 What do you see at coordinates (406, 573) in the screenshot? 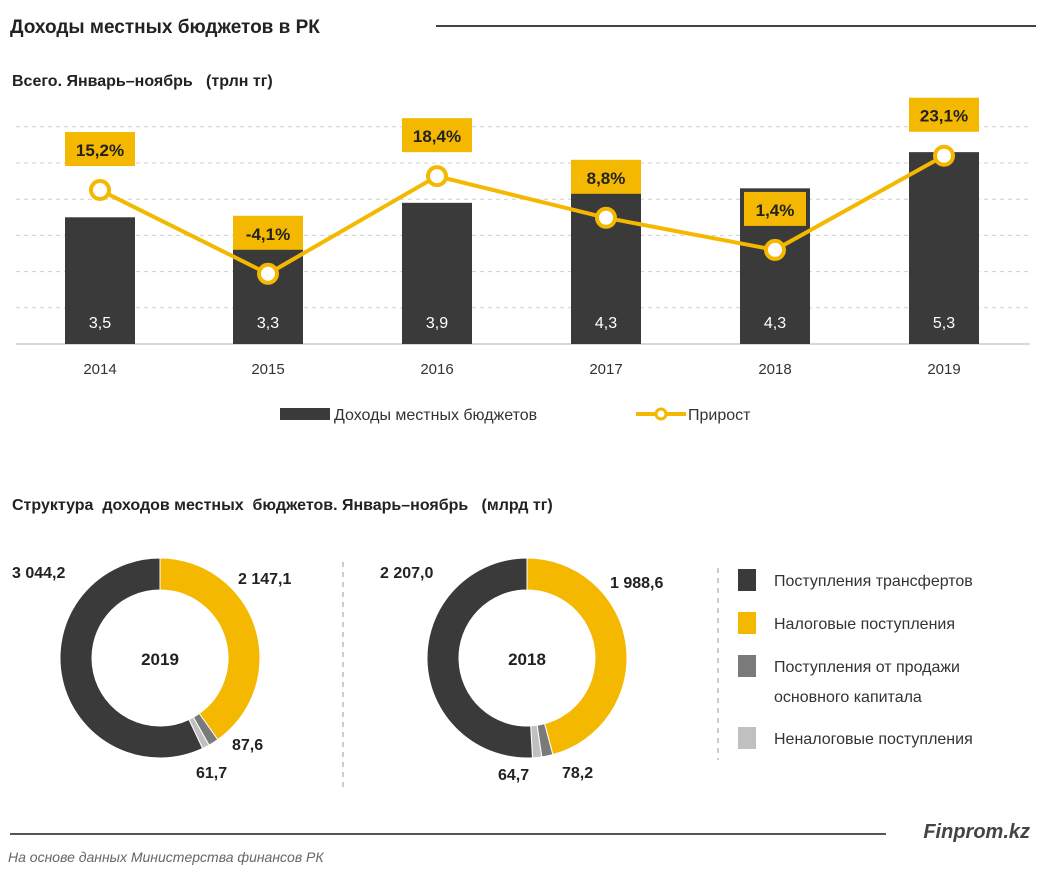
I see `donut-value-label: 2 207,0` at bounding box center [406, 573].